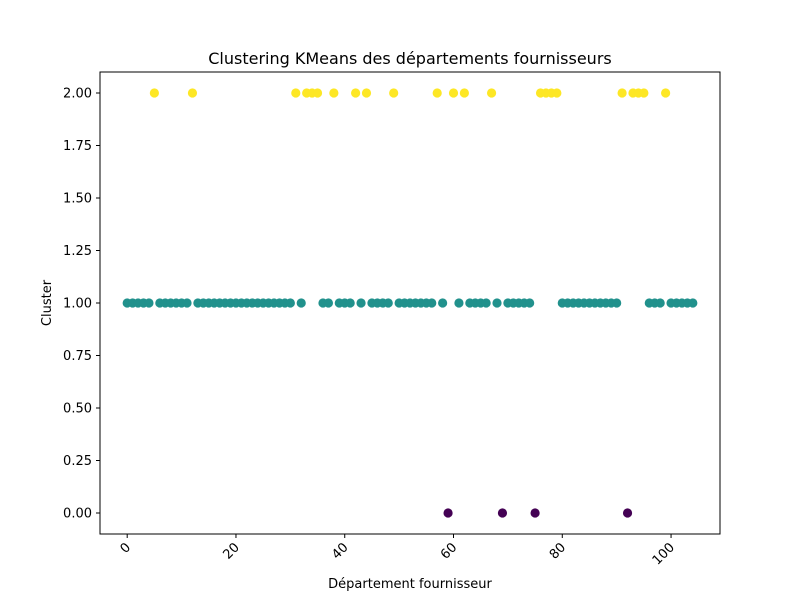 The width and height of the screenshot is (800, 600). Describe the element at coordinates (77, 94) in the screenshot. I see `y-tick-label: 2.00` at that location.